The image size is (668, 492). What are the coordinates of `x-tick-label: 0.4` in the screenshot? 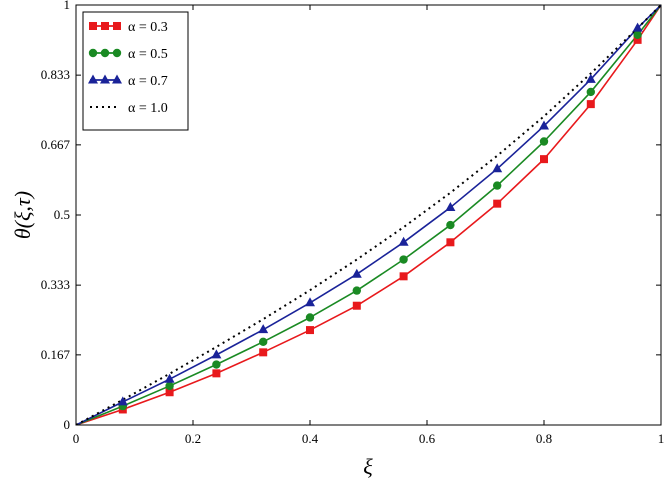 It's located at (310, 438).